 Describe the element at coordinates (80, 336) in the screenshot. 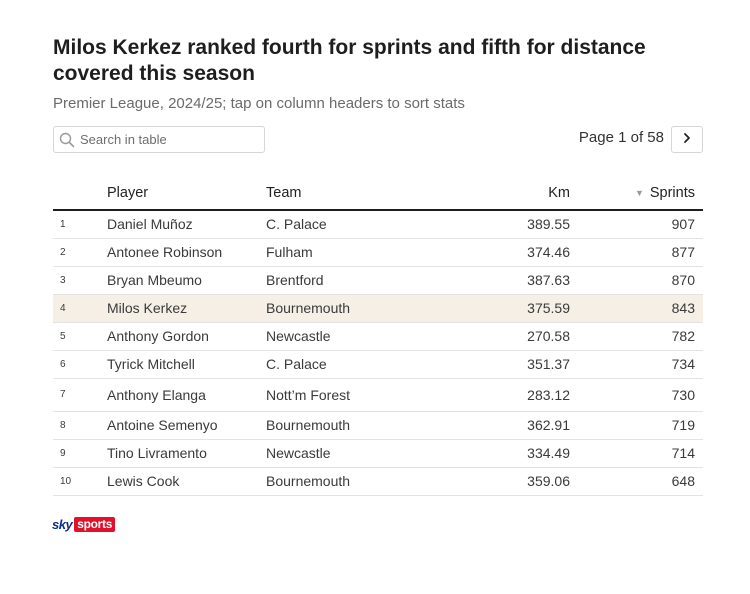

I see `rank-cell: 5` at that location.